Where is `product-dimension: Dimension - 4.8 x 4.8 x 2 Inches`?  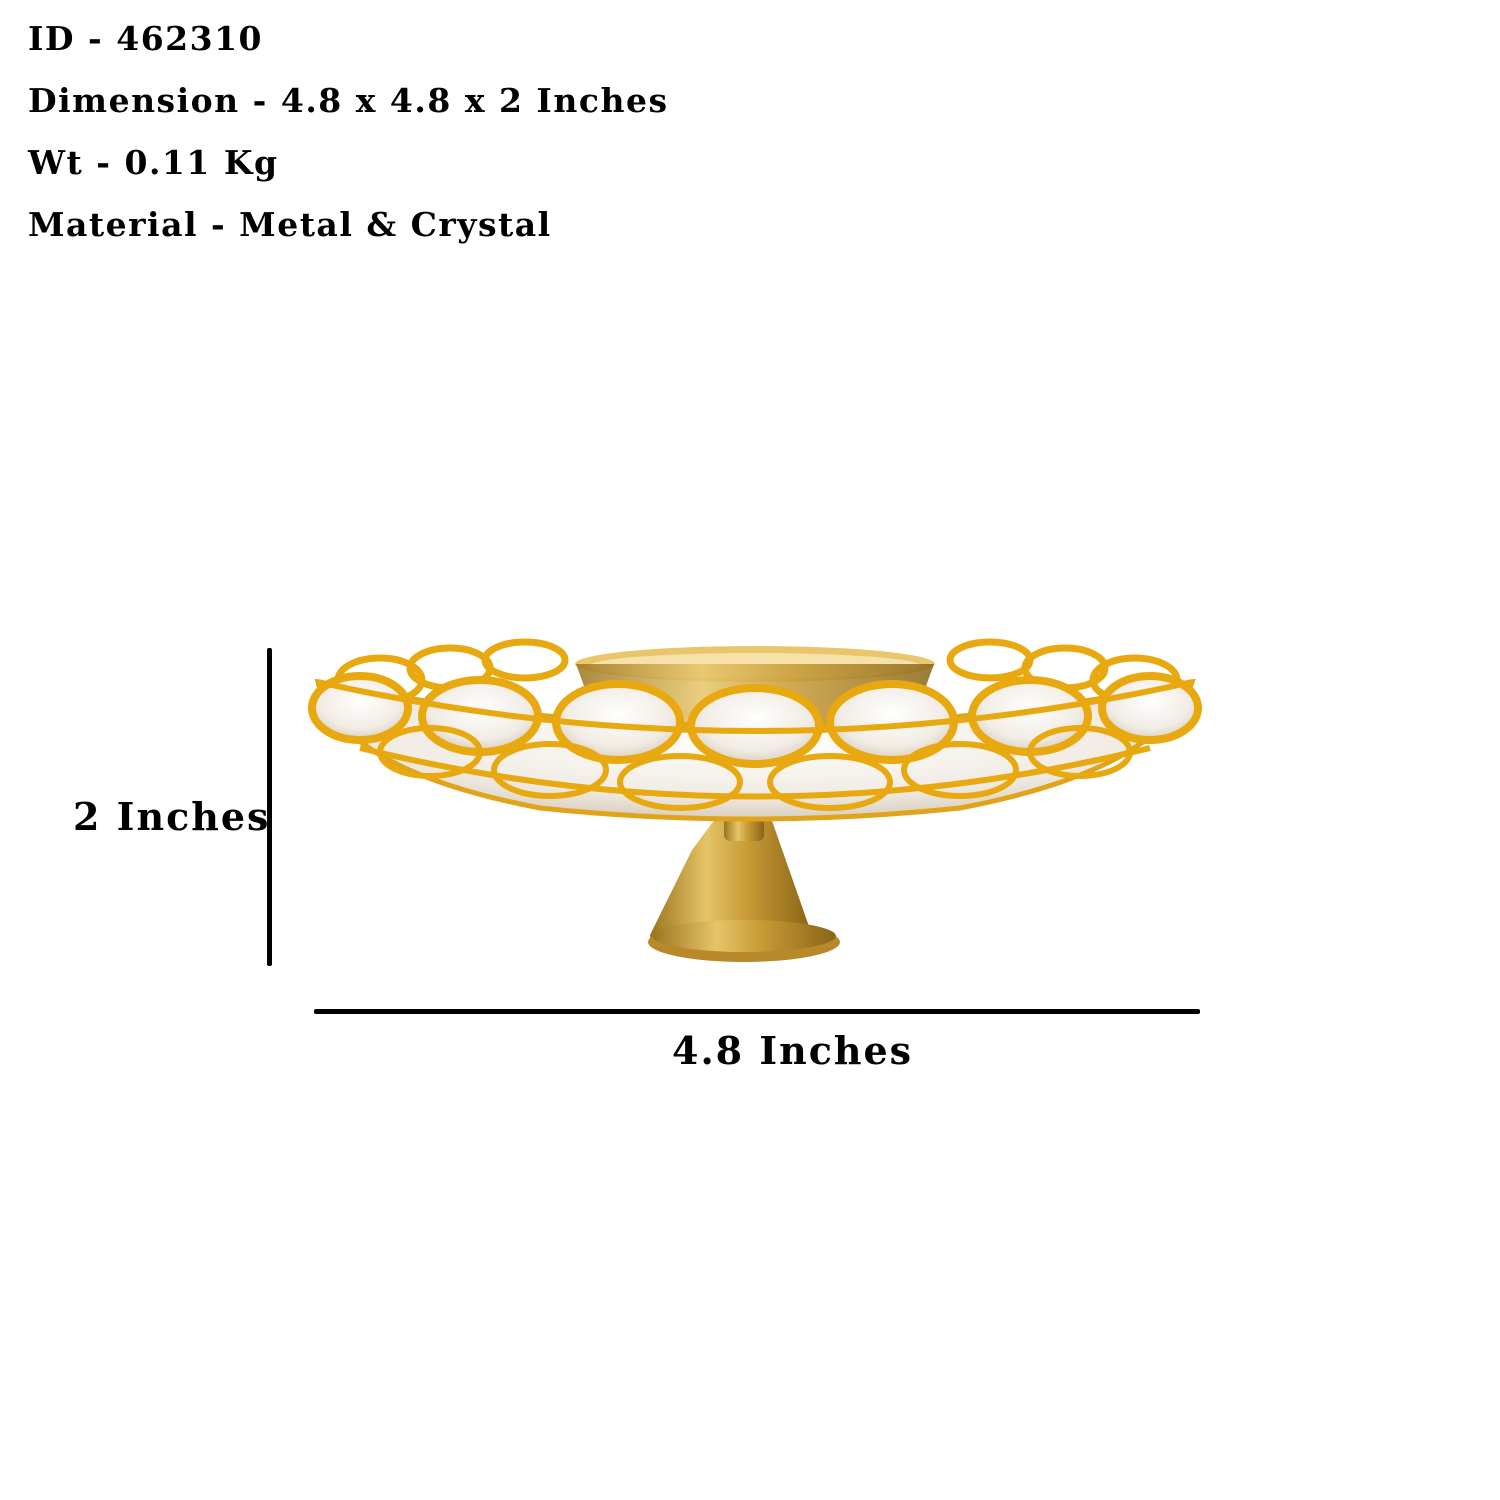 product-dimension: Dimension - 4.8 x 4.8 x 2 Inches is located at coordinates (348, 100).